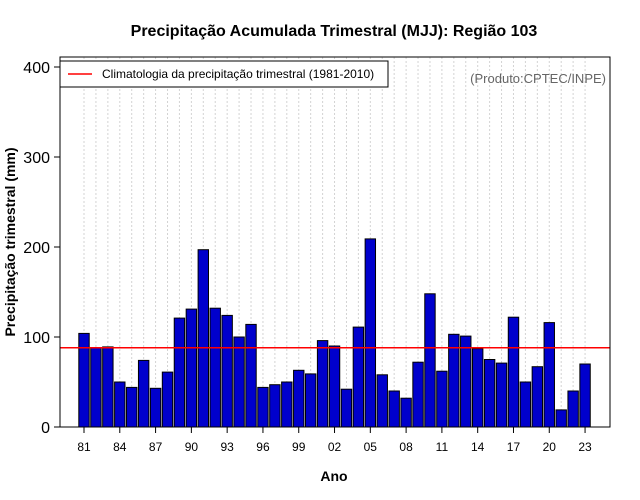  I want to click on y-tick-label: 400, so click(36, 68).